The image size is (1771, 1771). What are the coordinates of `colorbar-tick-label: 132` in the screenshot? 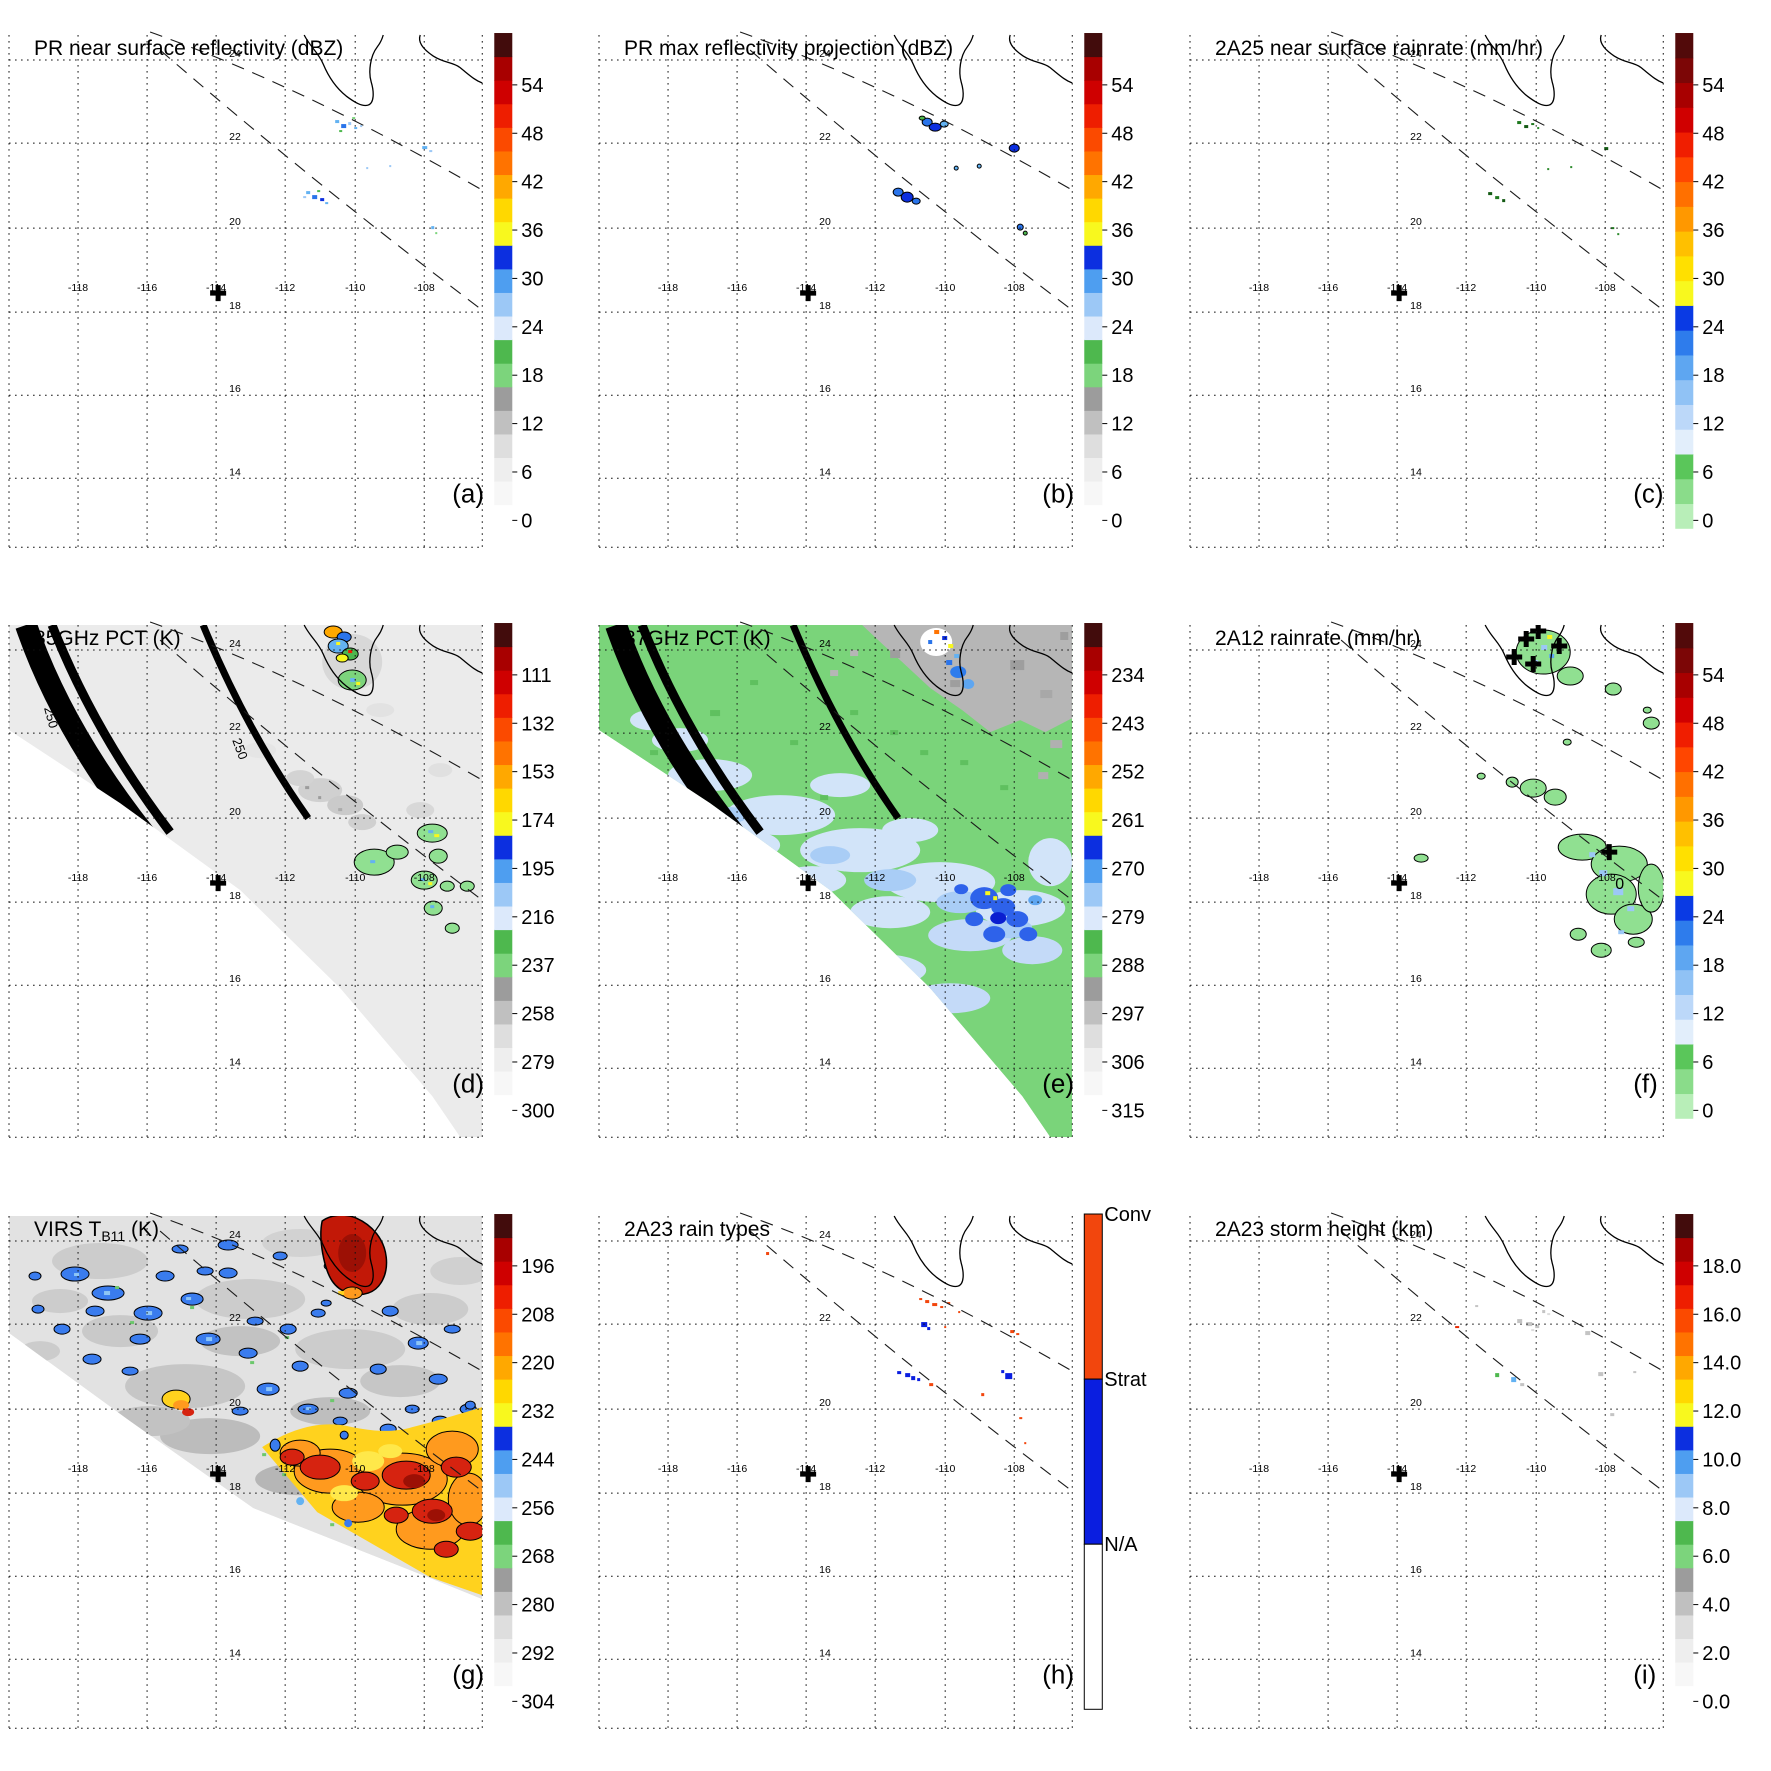 It's located at (537, 725).